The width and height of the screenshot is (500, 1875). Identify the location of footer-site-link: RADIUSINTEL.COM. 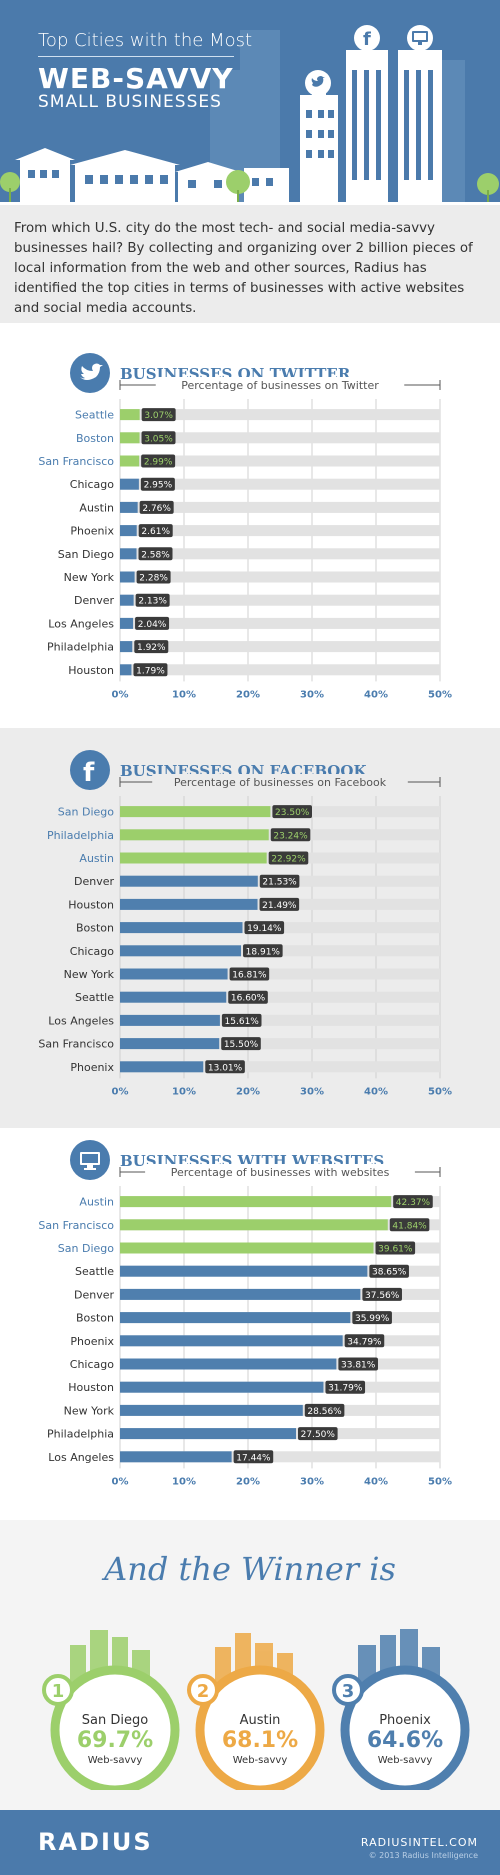
(419, 1842).